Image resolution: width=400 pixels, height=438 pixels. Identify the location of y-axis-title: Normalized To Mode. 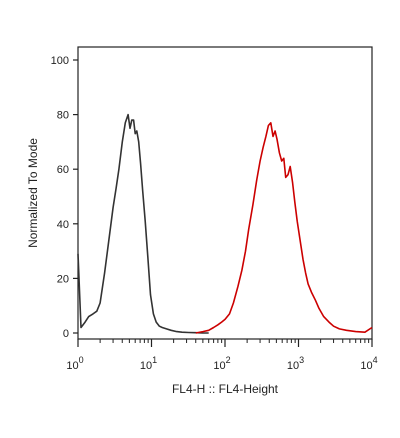
(33, 193).